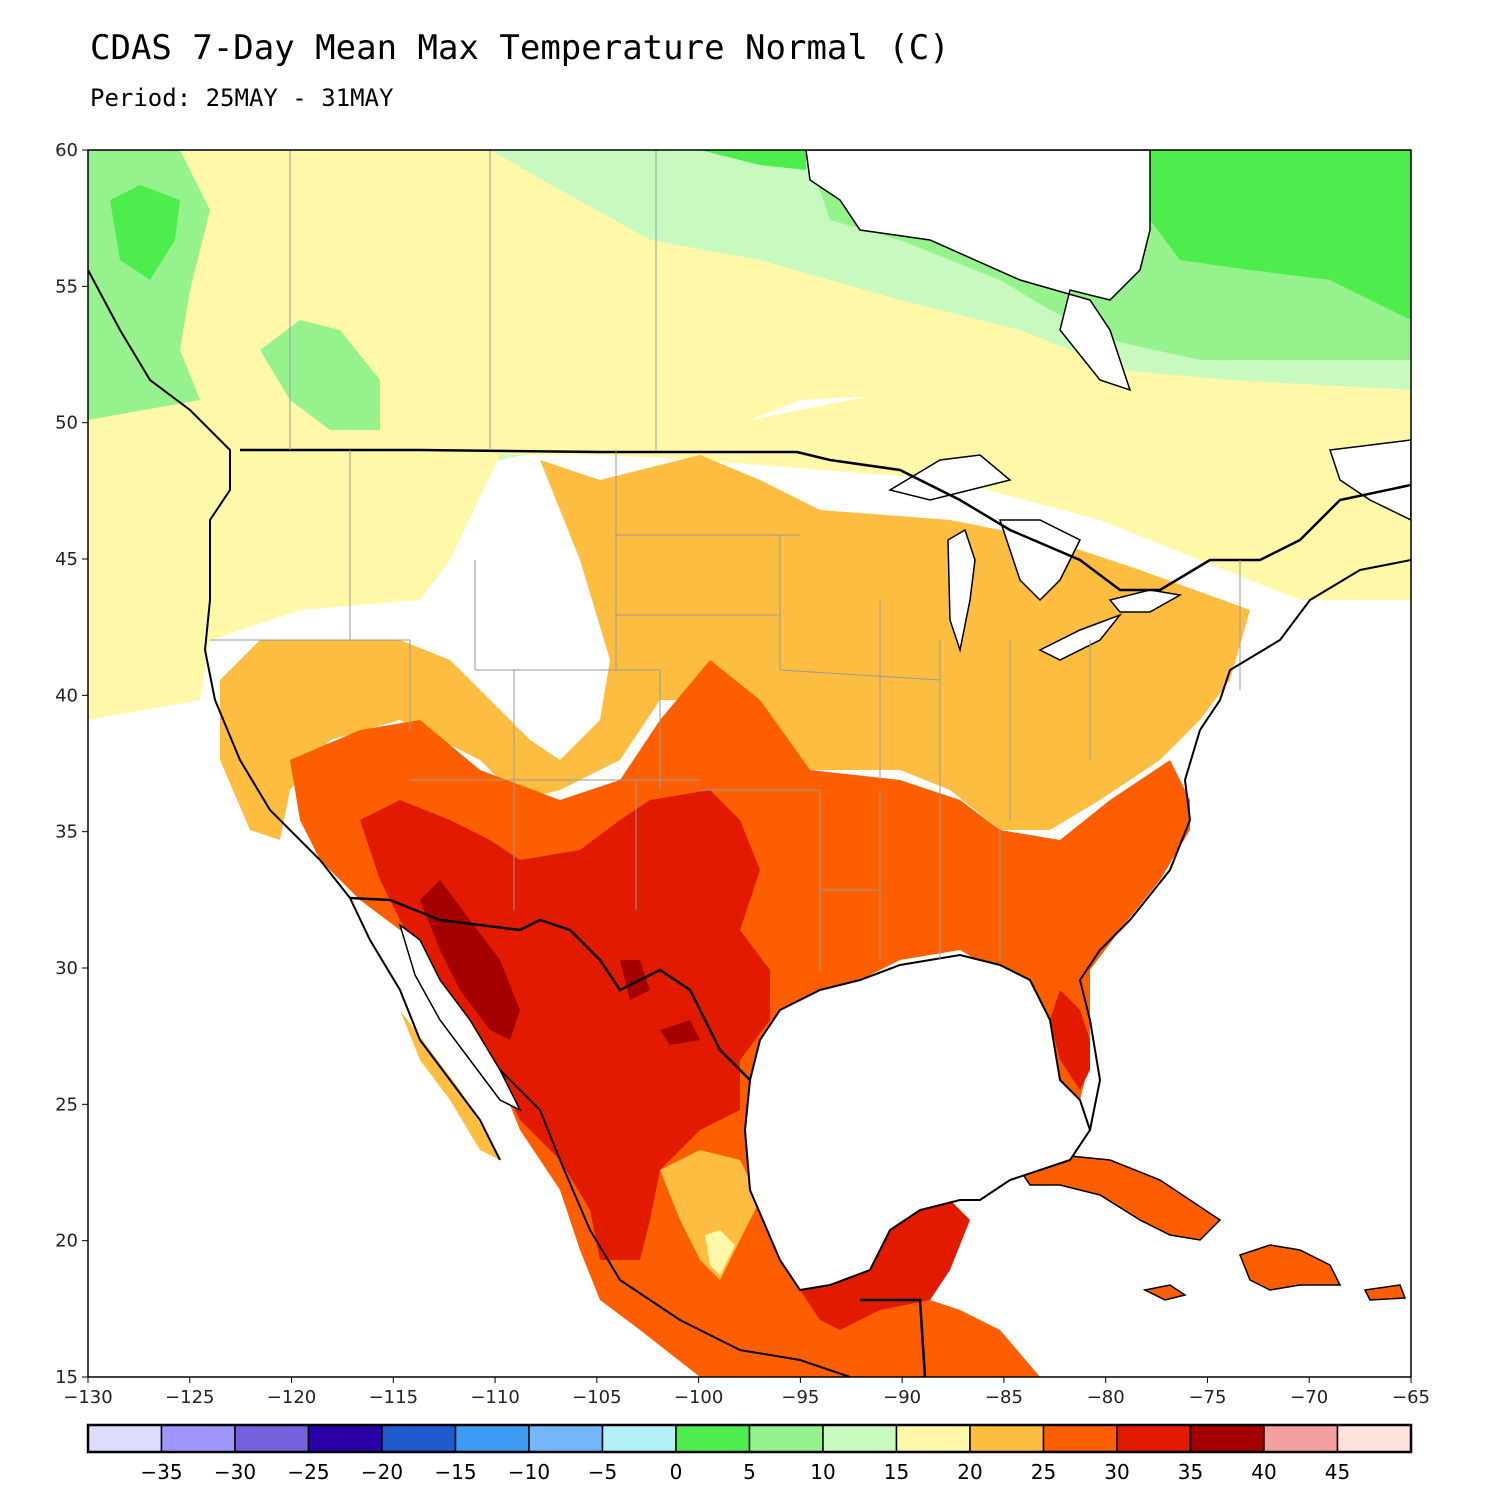 This screenshot has width=1500, height=1500. What do you see at coordinates (308, 1472) in the screenshot?
I see `colorbar-label: −25` at bounding box center [308, 1472].